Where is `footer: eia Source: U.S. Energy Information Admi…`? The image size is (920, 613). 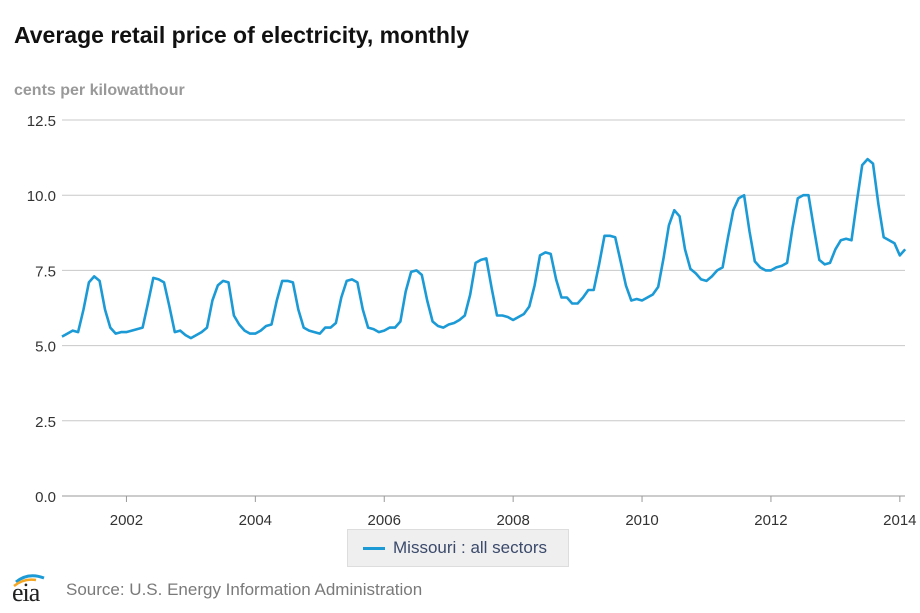
footer: eia Source: U.S. Energy Information Admi… is located at coordinates (216, 590).